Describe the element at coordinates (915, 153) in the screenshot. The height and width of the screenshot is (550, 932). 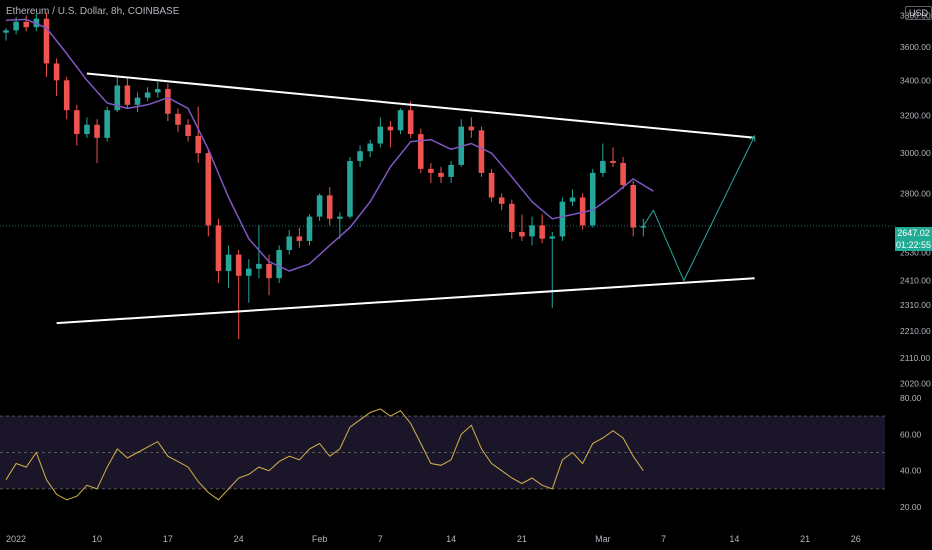
I see `price-tick-label: 3000.00` at that location.